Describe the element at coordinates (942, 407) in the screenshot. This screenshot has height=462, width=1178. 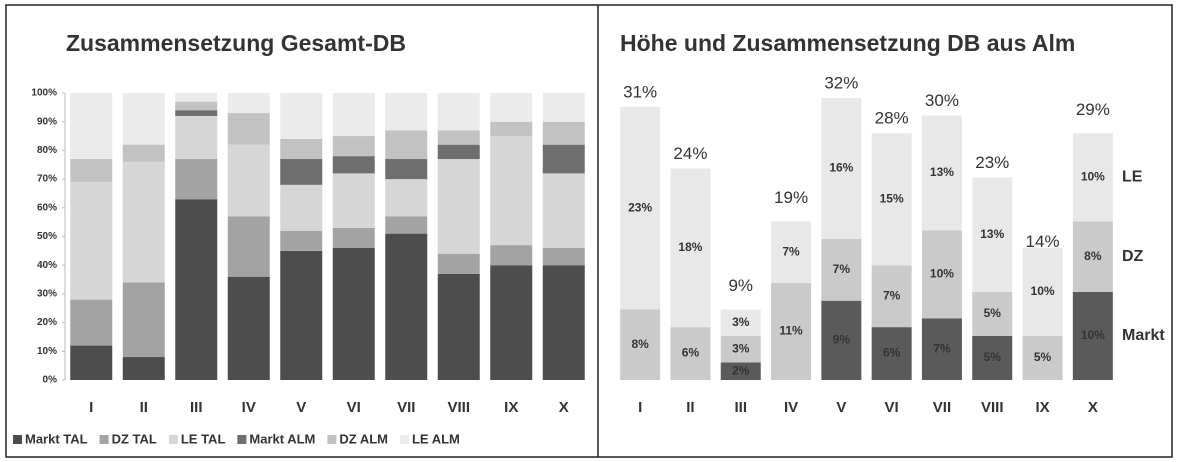
I see `x-tick-label: VII` at that location.